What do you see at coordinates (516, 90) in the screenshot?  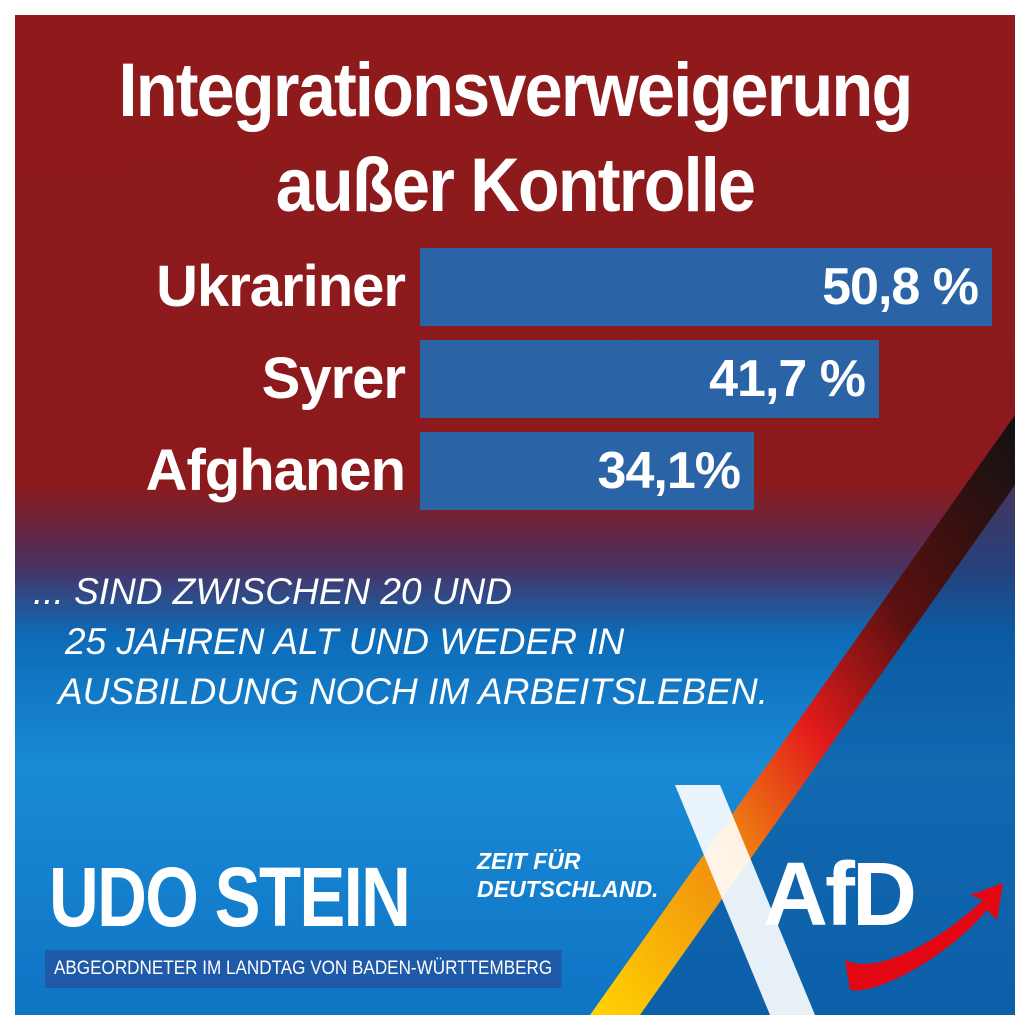 I see `title-line-1: Integrationsverweigerung` at bounding box center [516, 90].